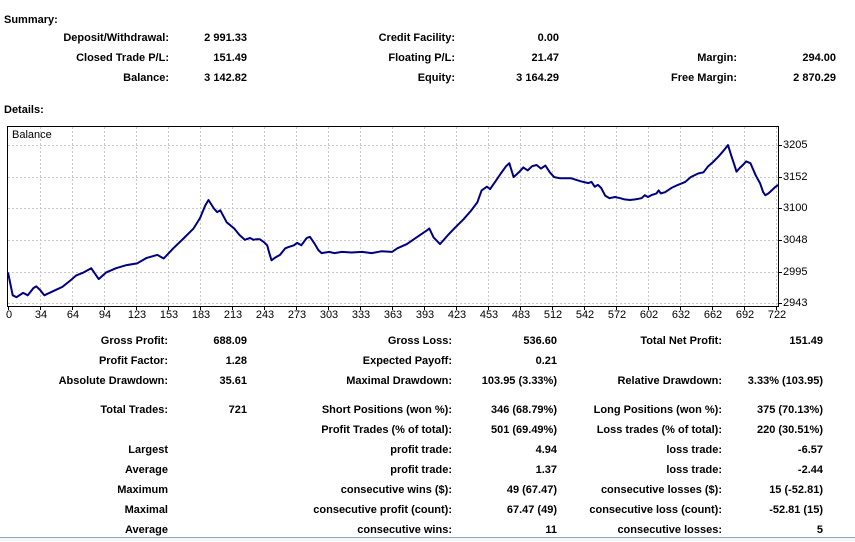 This screenshot has width=855, height=542. What do you see at coordinates (148, 450) in the screenshot?
I see `stat-label: Largest` at bounding box center [148, 450].